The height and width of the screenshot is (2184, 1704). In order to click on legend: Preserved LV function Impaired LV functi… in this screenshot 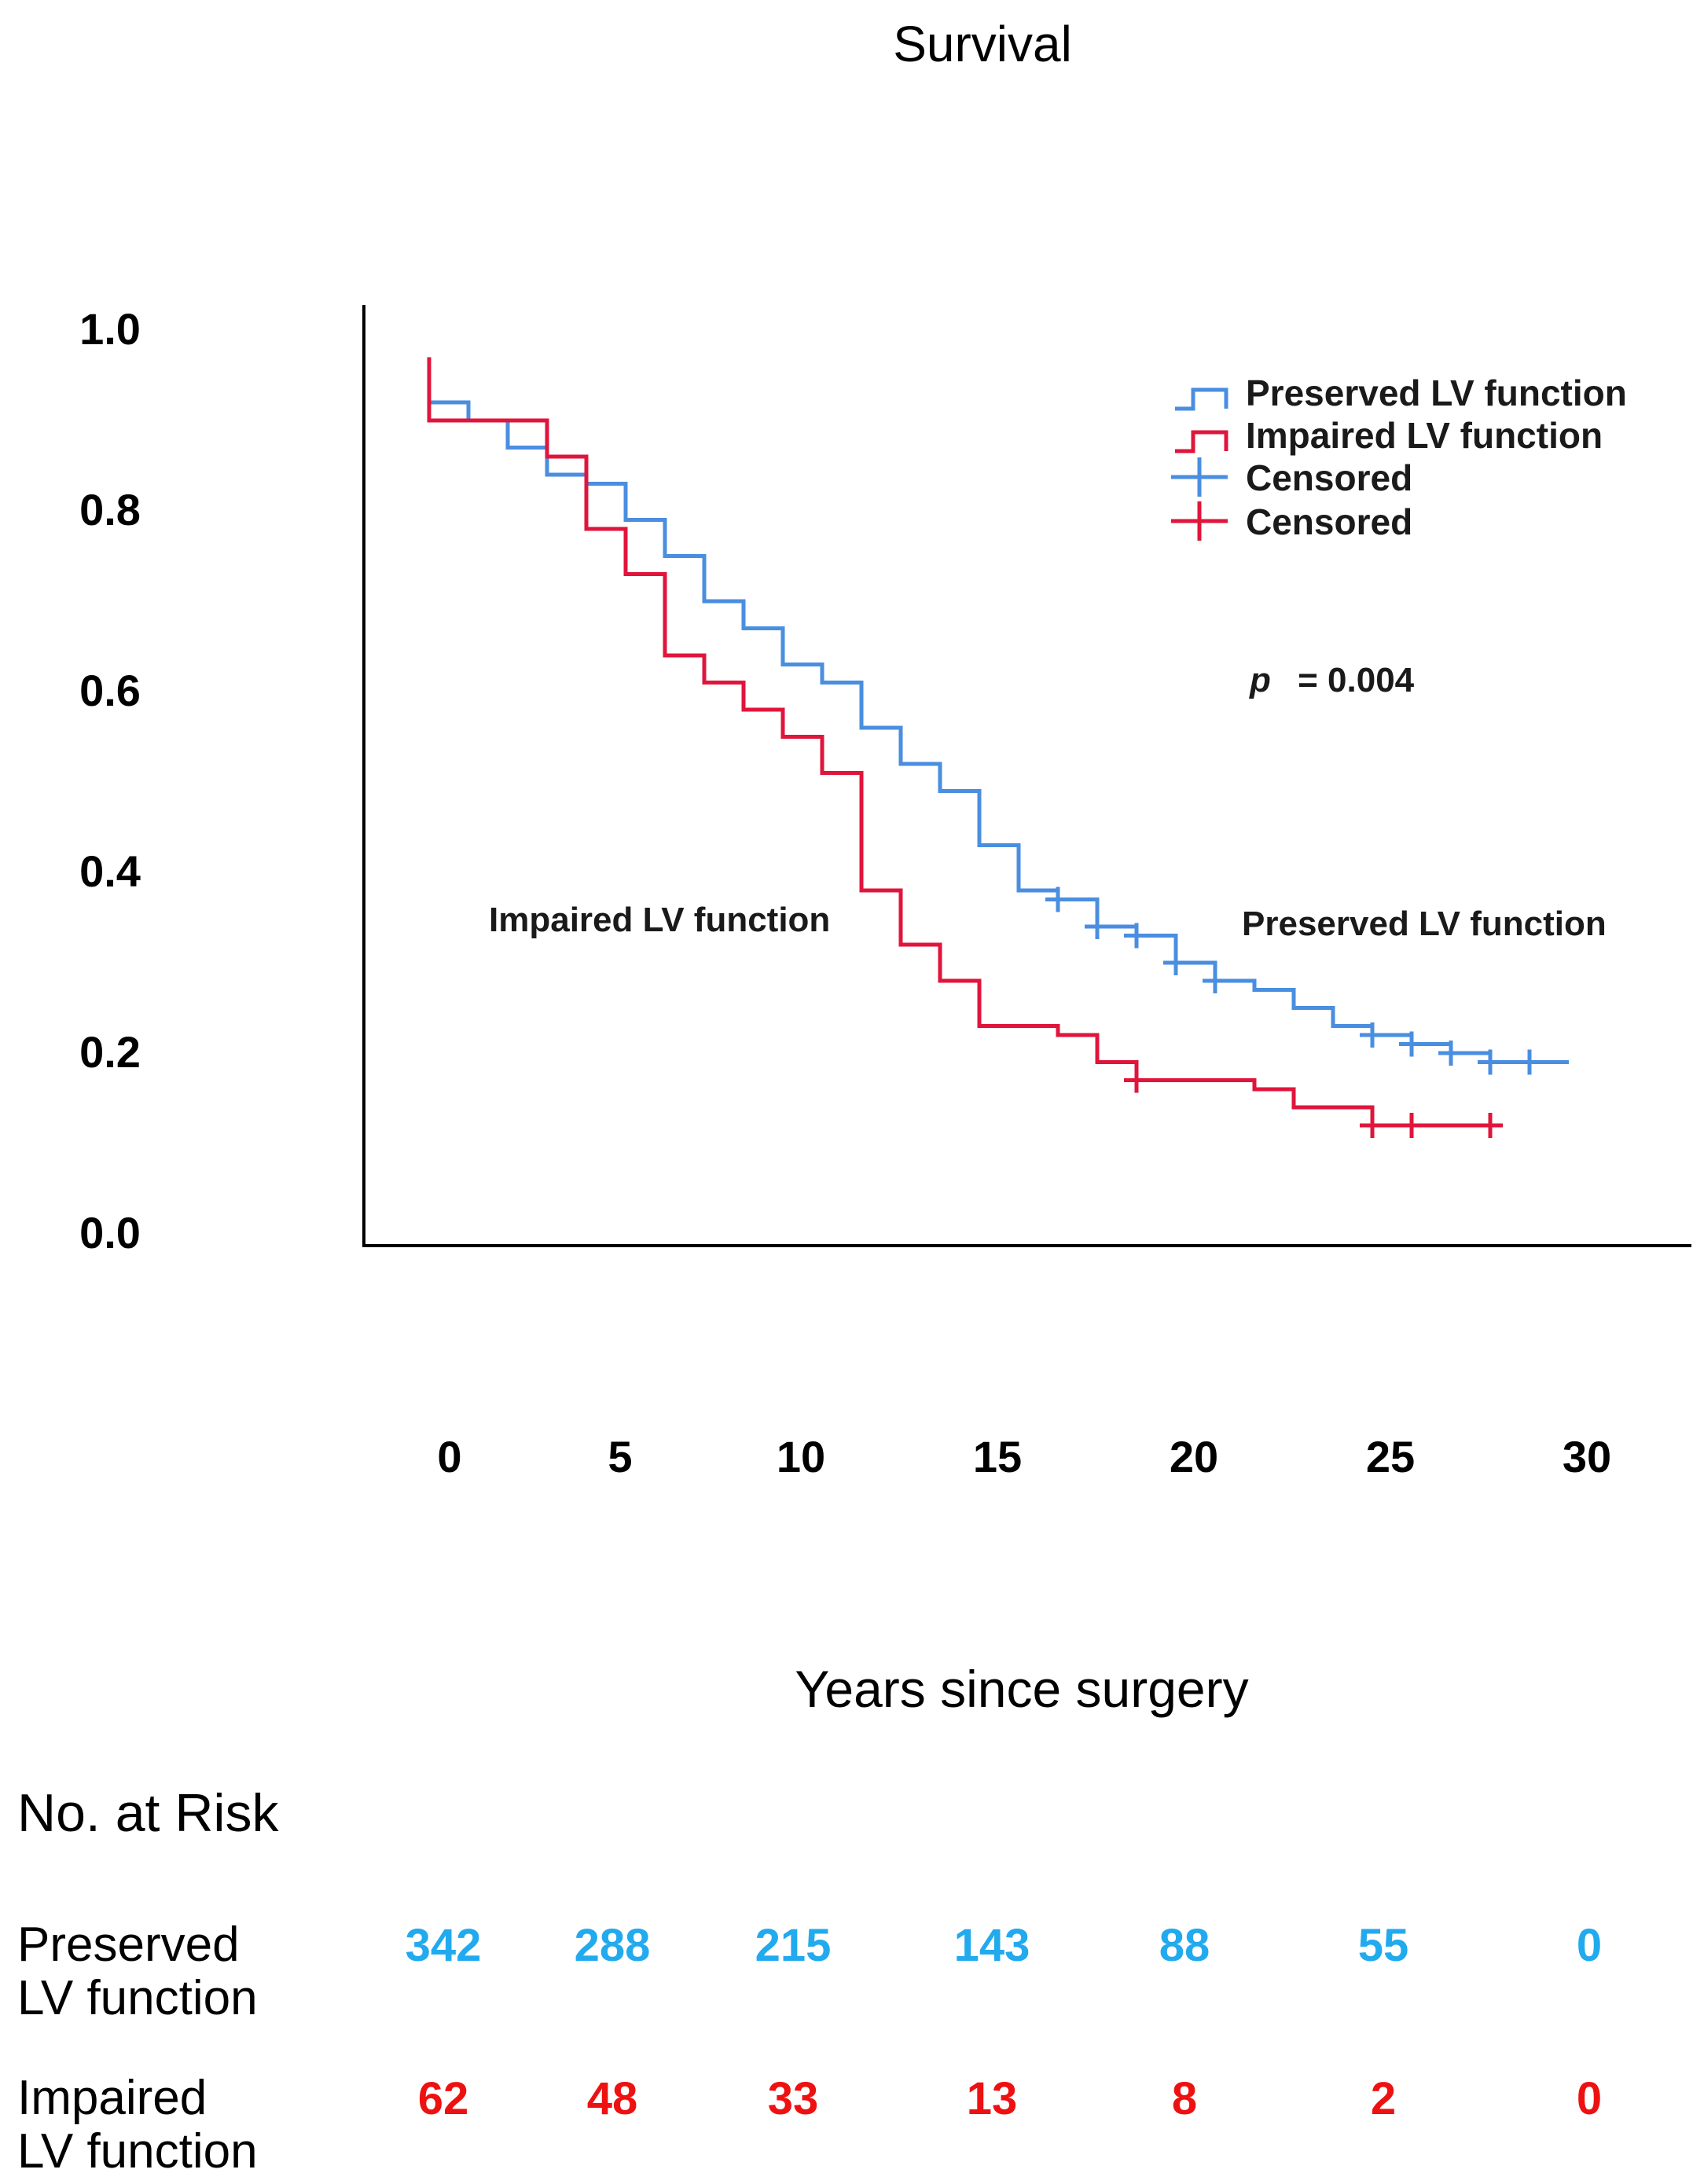, I will do `click(1399, 457)`.